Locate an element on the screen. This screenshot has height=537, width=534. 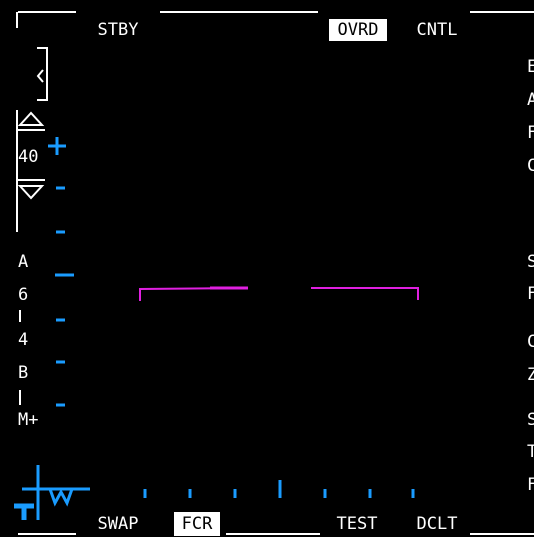
left-label: 6 is located at coordinates (23, 295).